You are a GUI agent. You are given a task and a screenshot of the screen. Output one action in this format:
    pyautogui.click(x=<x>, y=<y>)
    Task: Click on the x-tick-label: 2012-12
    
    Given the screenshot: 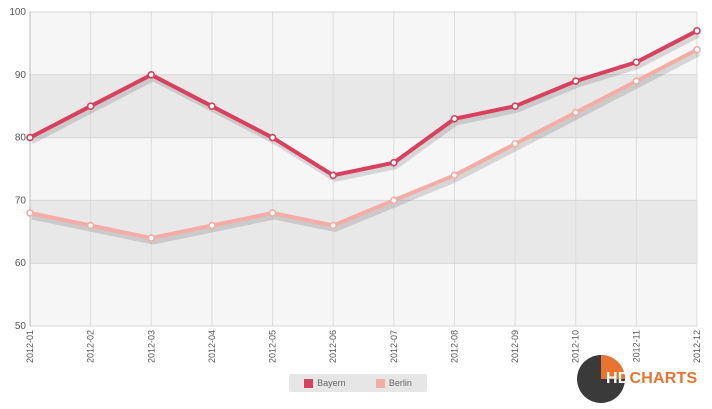 What is the action you would take?
    pyautogui.click(x=697, y=346)
    